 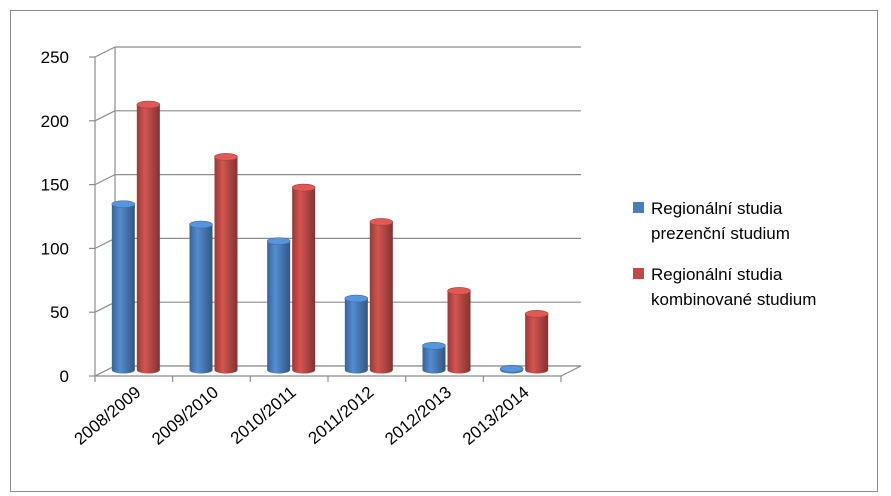 I want to click on x-tick-label: 2011/2012, so click(x=341, y=415).